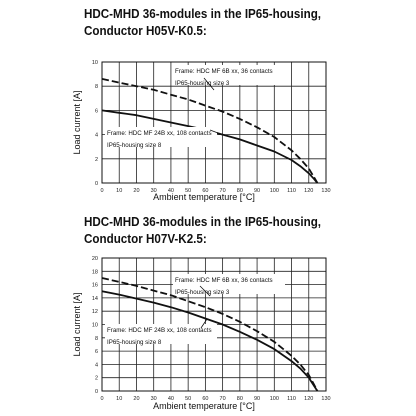 This screenshot has width=416, height=416. I want to click on chart1-ytick-label: 4, so click(96, 136).